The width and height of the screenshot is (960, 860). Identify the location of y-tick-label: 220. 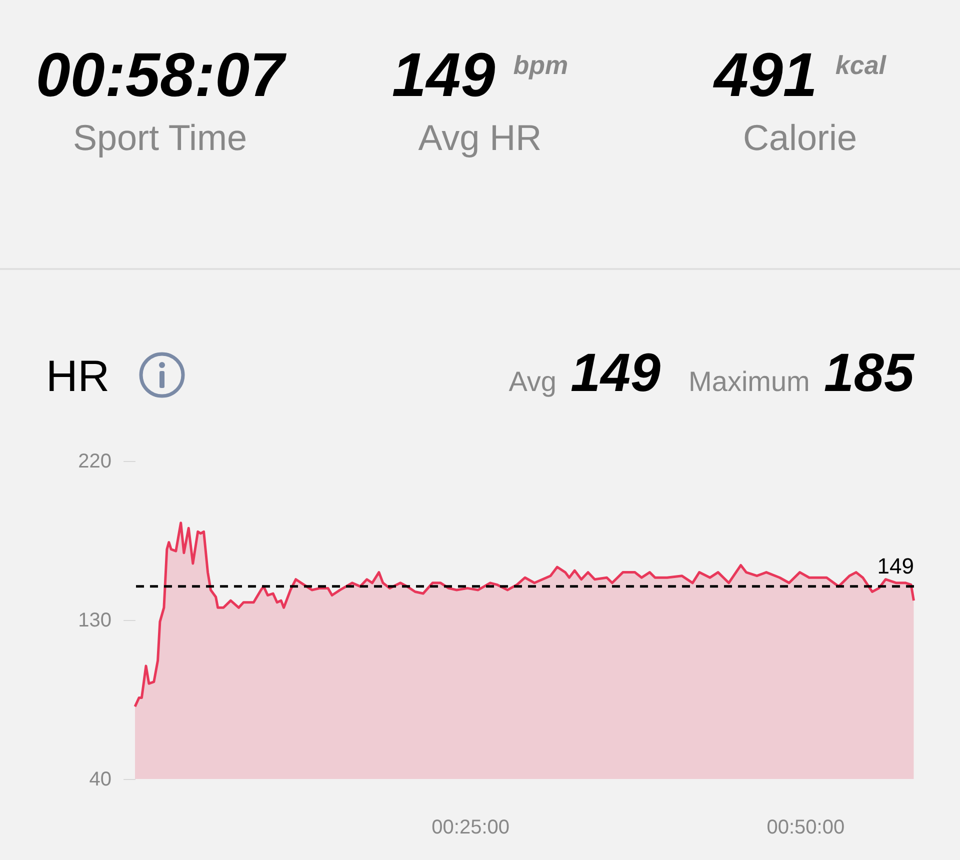
(95, 461).